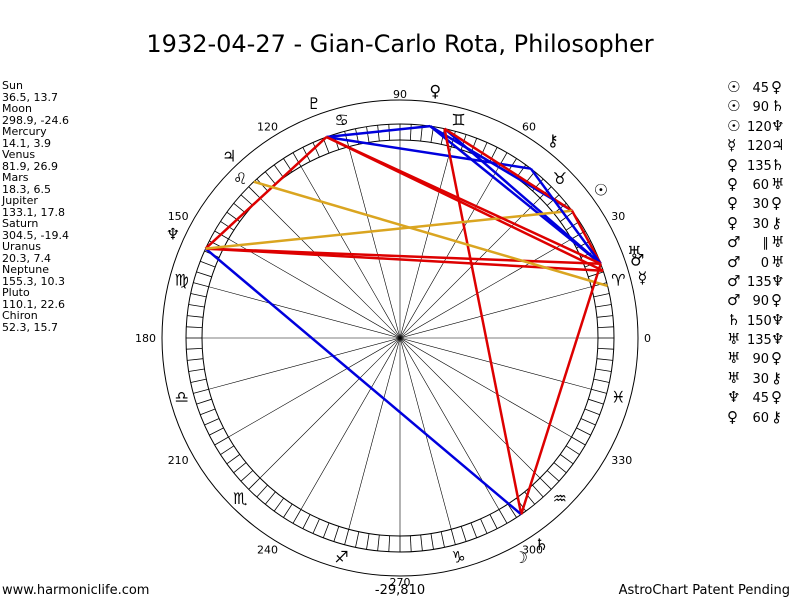 This screenshot has width=800, height=600. What do you see at coordinates (16, 292) in the screenshot?
I see `planet-name: Pluto` at bounding box center [16, 292].